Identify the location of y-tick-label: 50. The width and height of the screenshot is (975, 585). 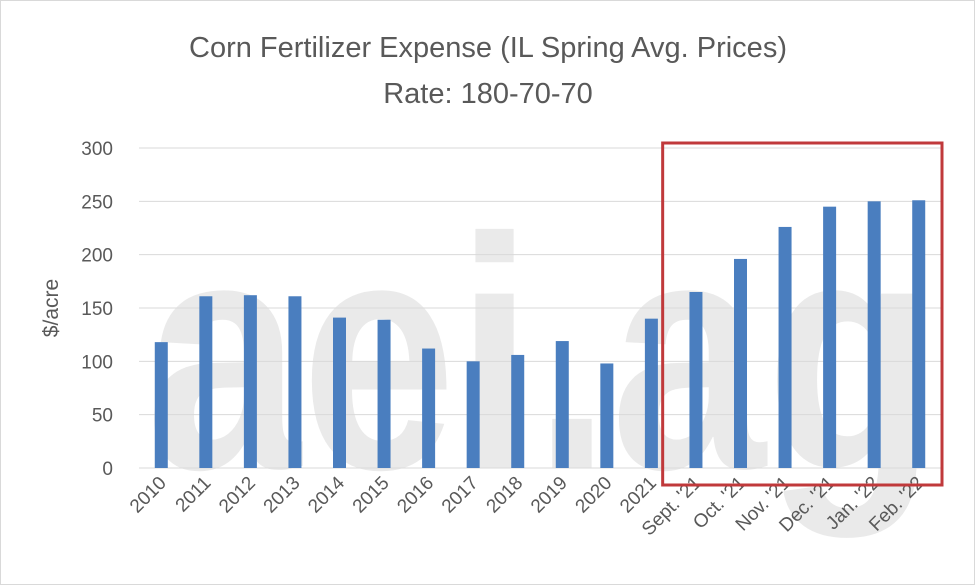
(102, 416).